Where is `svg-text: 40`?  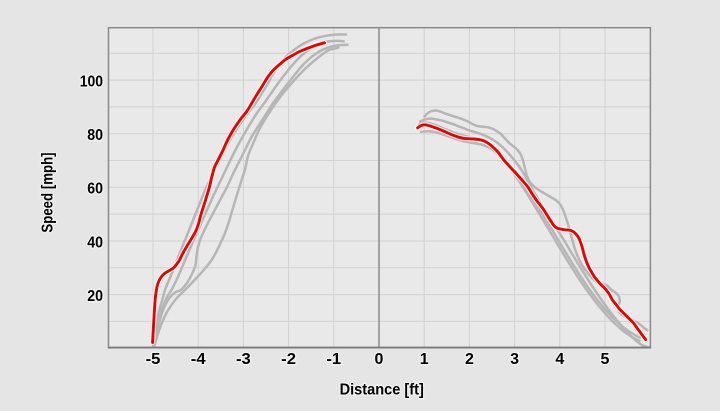 svg-text: 40 is located at coordinates (95, 242).